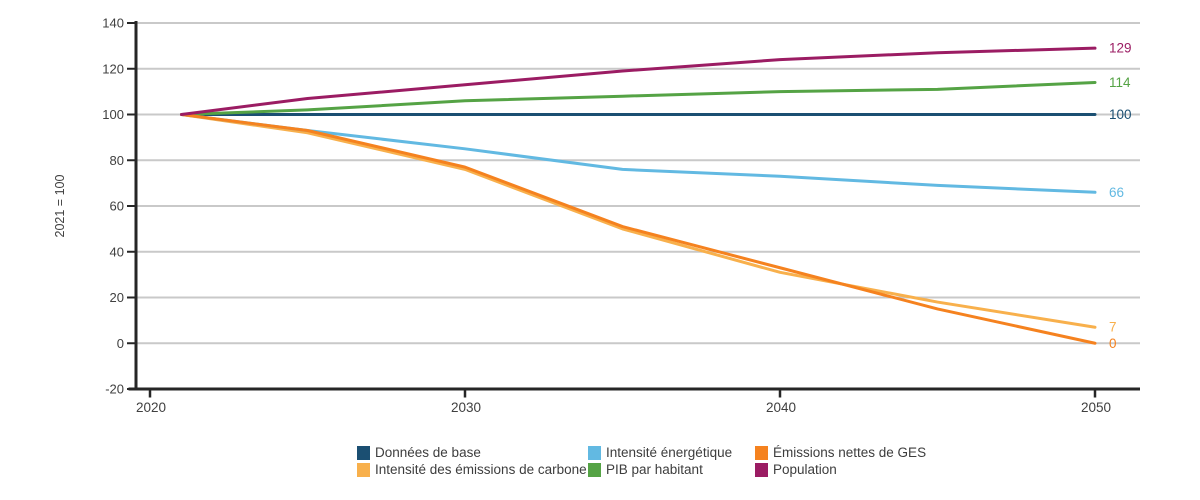 Image resolution: width=1200 pixels, height=500 pixels. Describe the element at coordinates (1113, 343) in the screenshot. I see `series-end-label: 0` at that location.